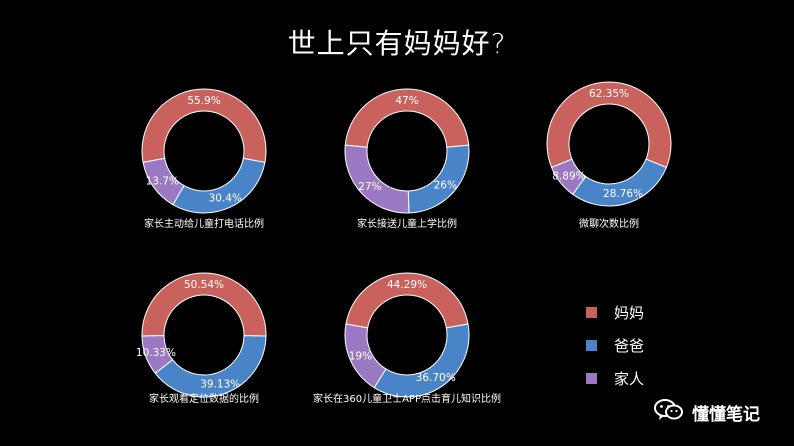 The width and height of the screenshot is (794, 446). What do you see at coordinates (629, 346) in the screenshot?
I see `legend-label-dad: 爸爸` at bounding box center [629, 346].